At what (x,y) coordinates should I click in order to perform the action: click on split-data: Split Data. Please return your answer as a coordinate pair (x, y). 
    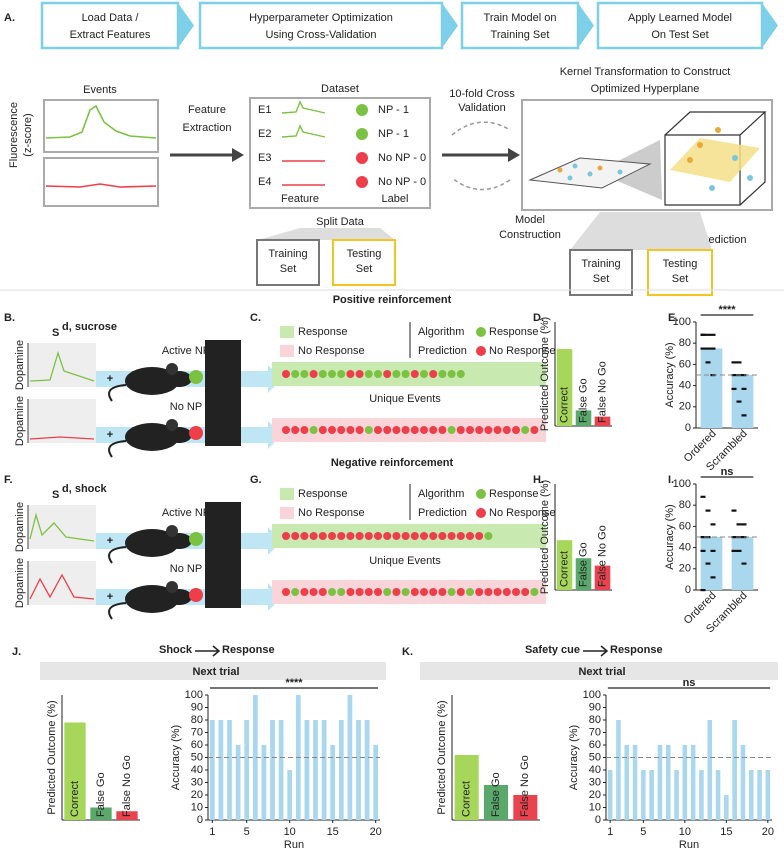
    Looking at the image, I should click on (340, 222).